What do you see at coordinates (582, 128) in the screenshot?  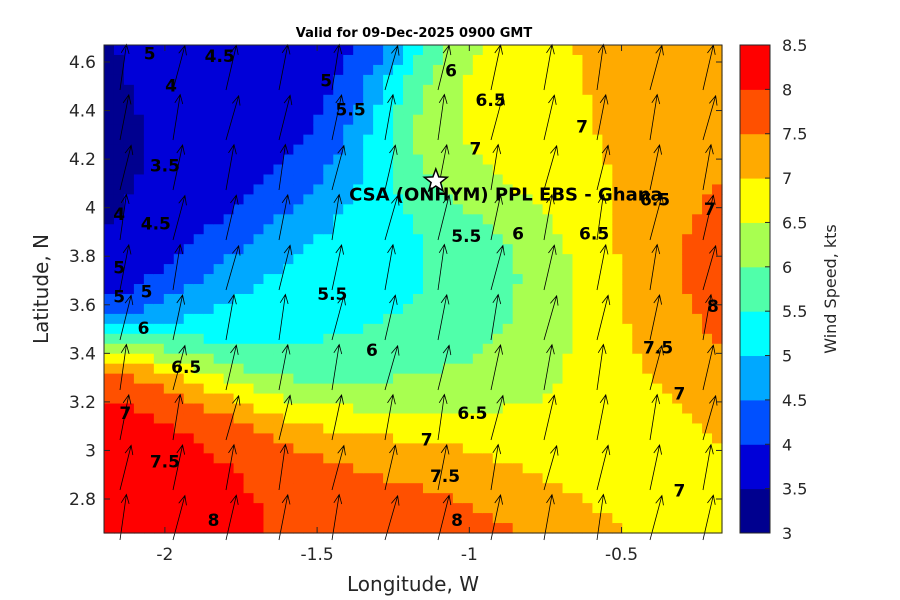 I see `contour-label: 7` at bounding box center [582, 128].